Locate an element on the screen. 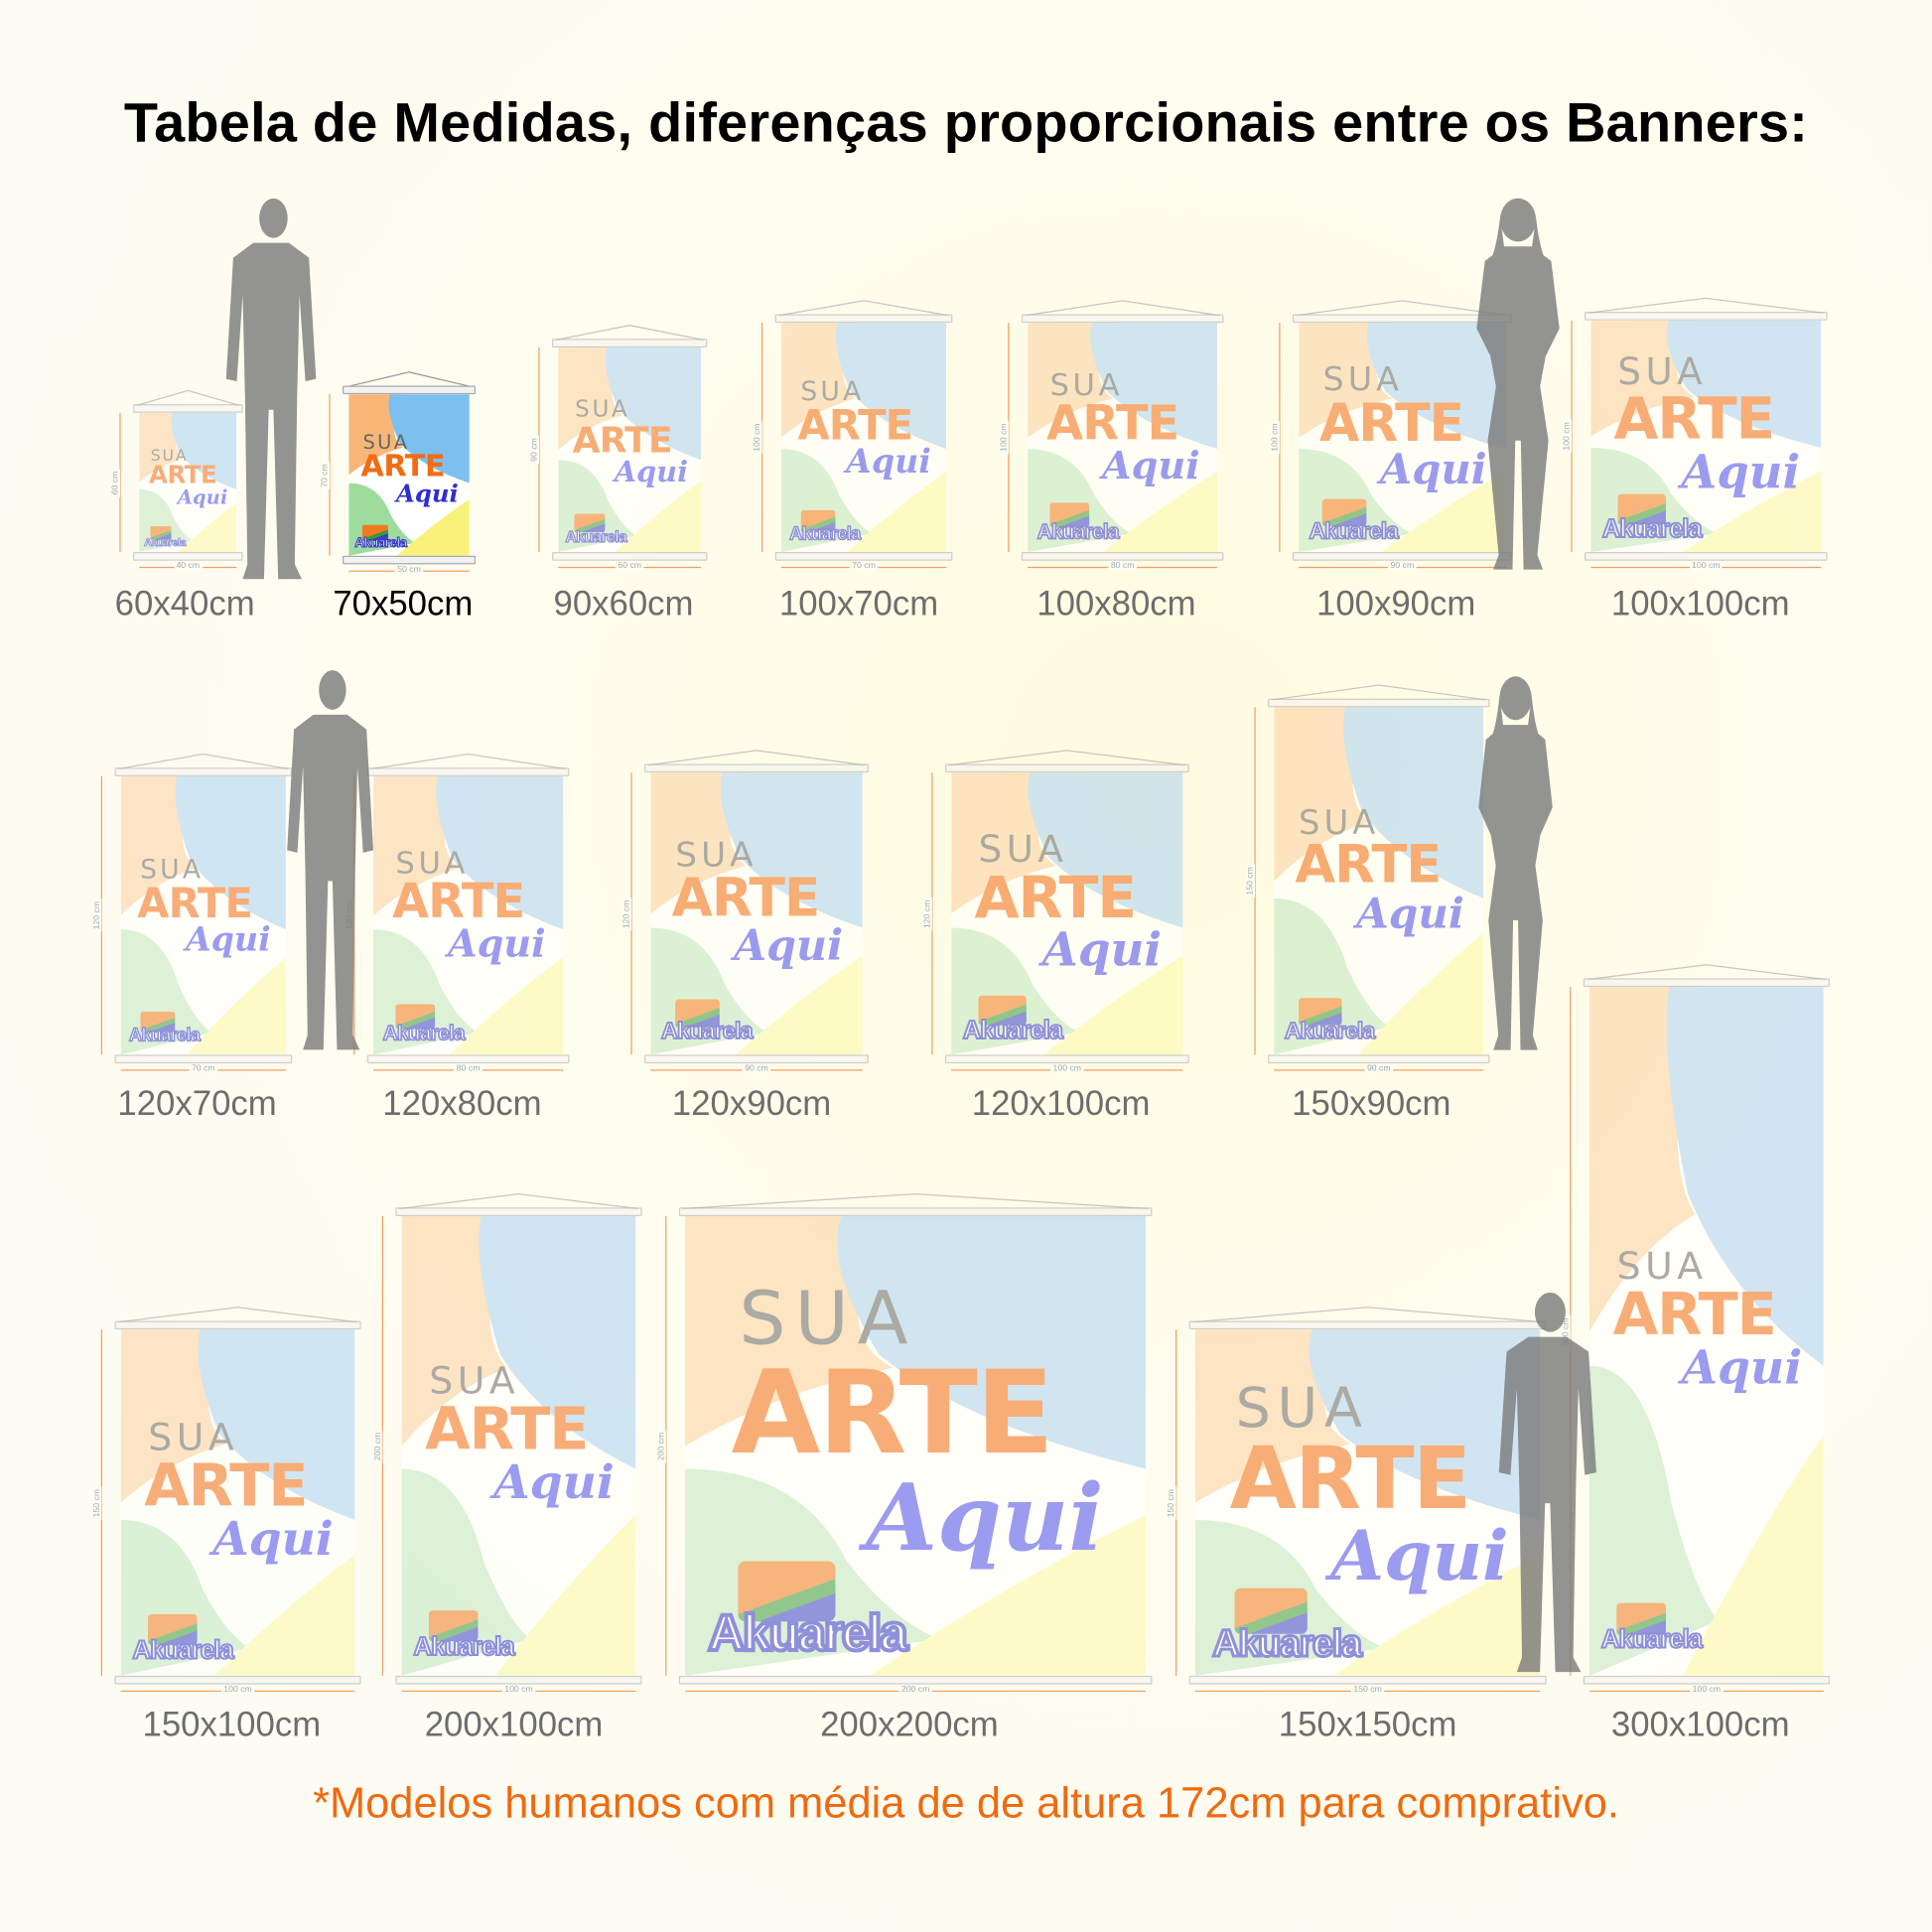 The image size is (1932, 1932). banner-120x90: SUA ARTE Aqui Akuarela 120 cm 90 cm is located at coordinates (745, 911).